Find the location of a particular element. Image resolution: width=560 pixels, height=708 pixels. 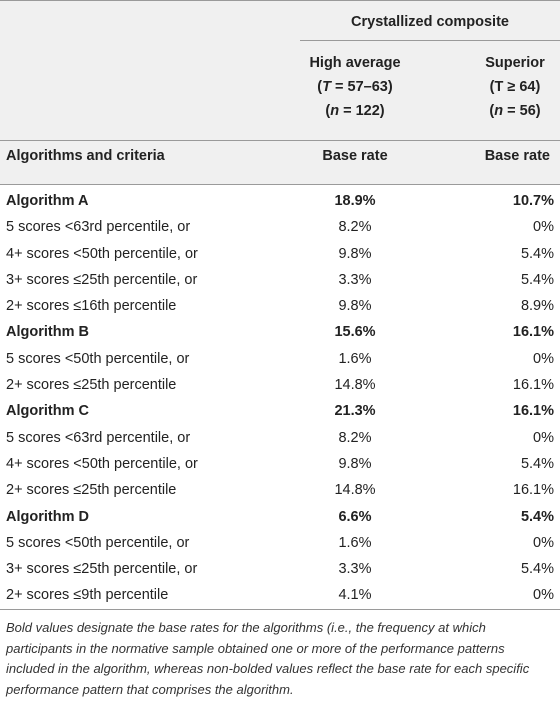

column-n: (n = 122) is located at coordinates (355, 111).